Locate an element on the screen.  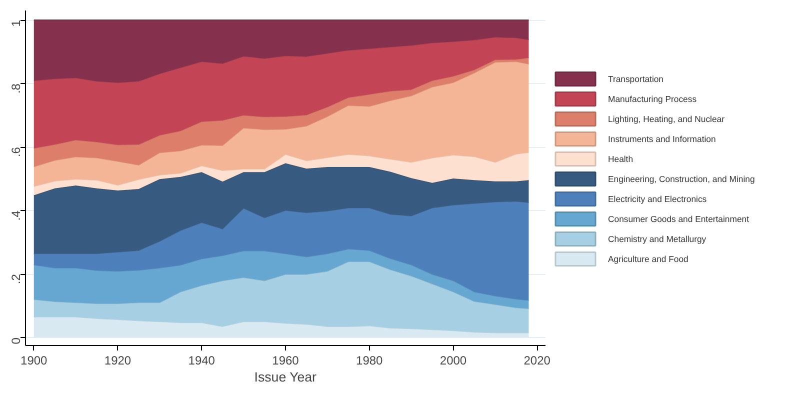
legend-label: Electricity and Electronics is located at coordinates (657, 199).